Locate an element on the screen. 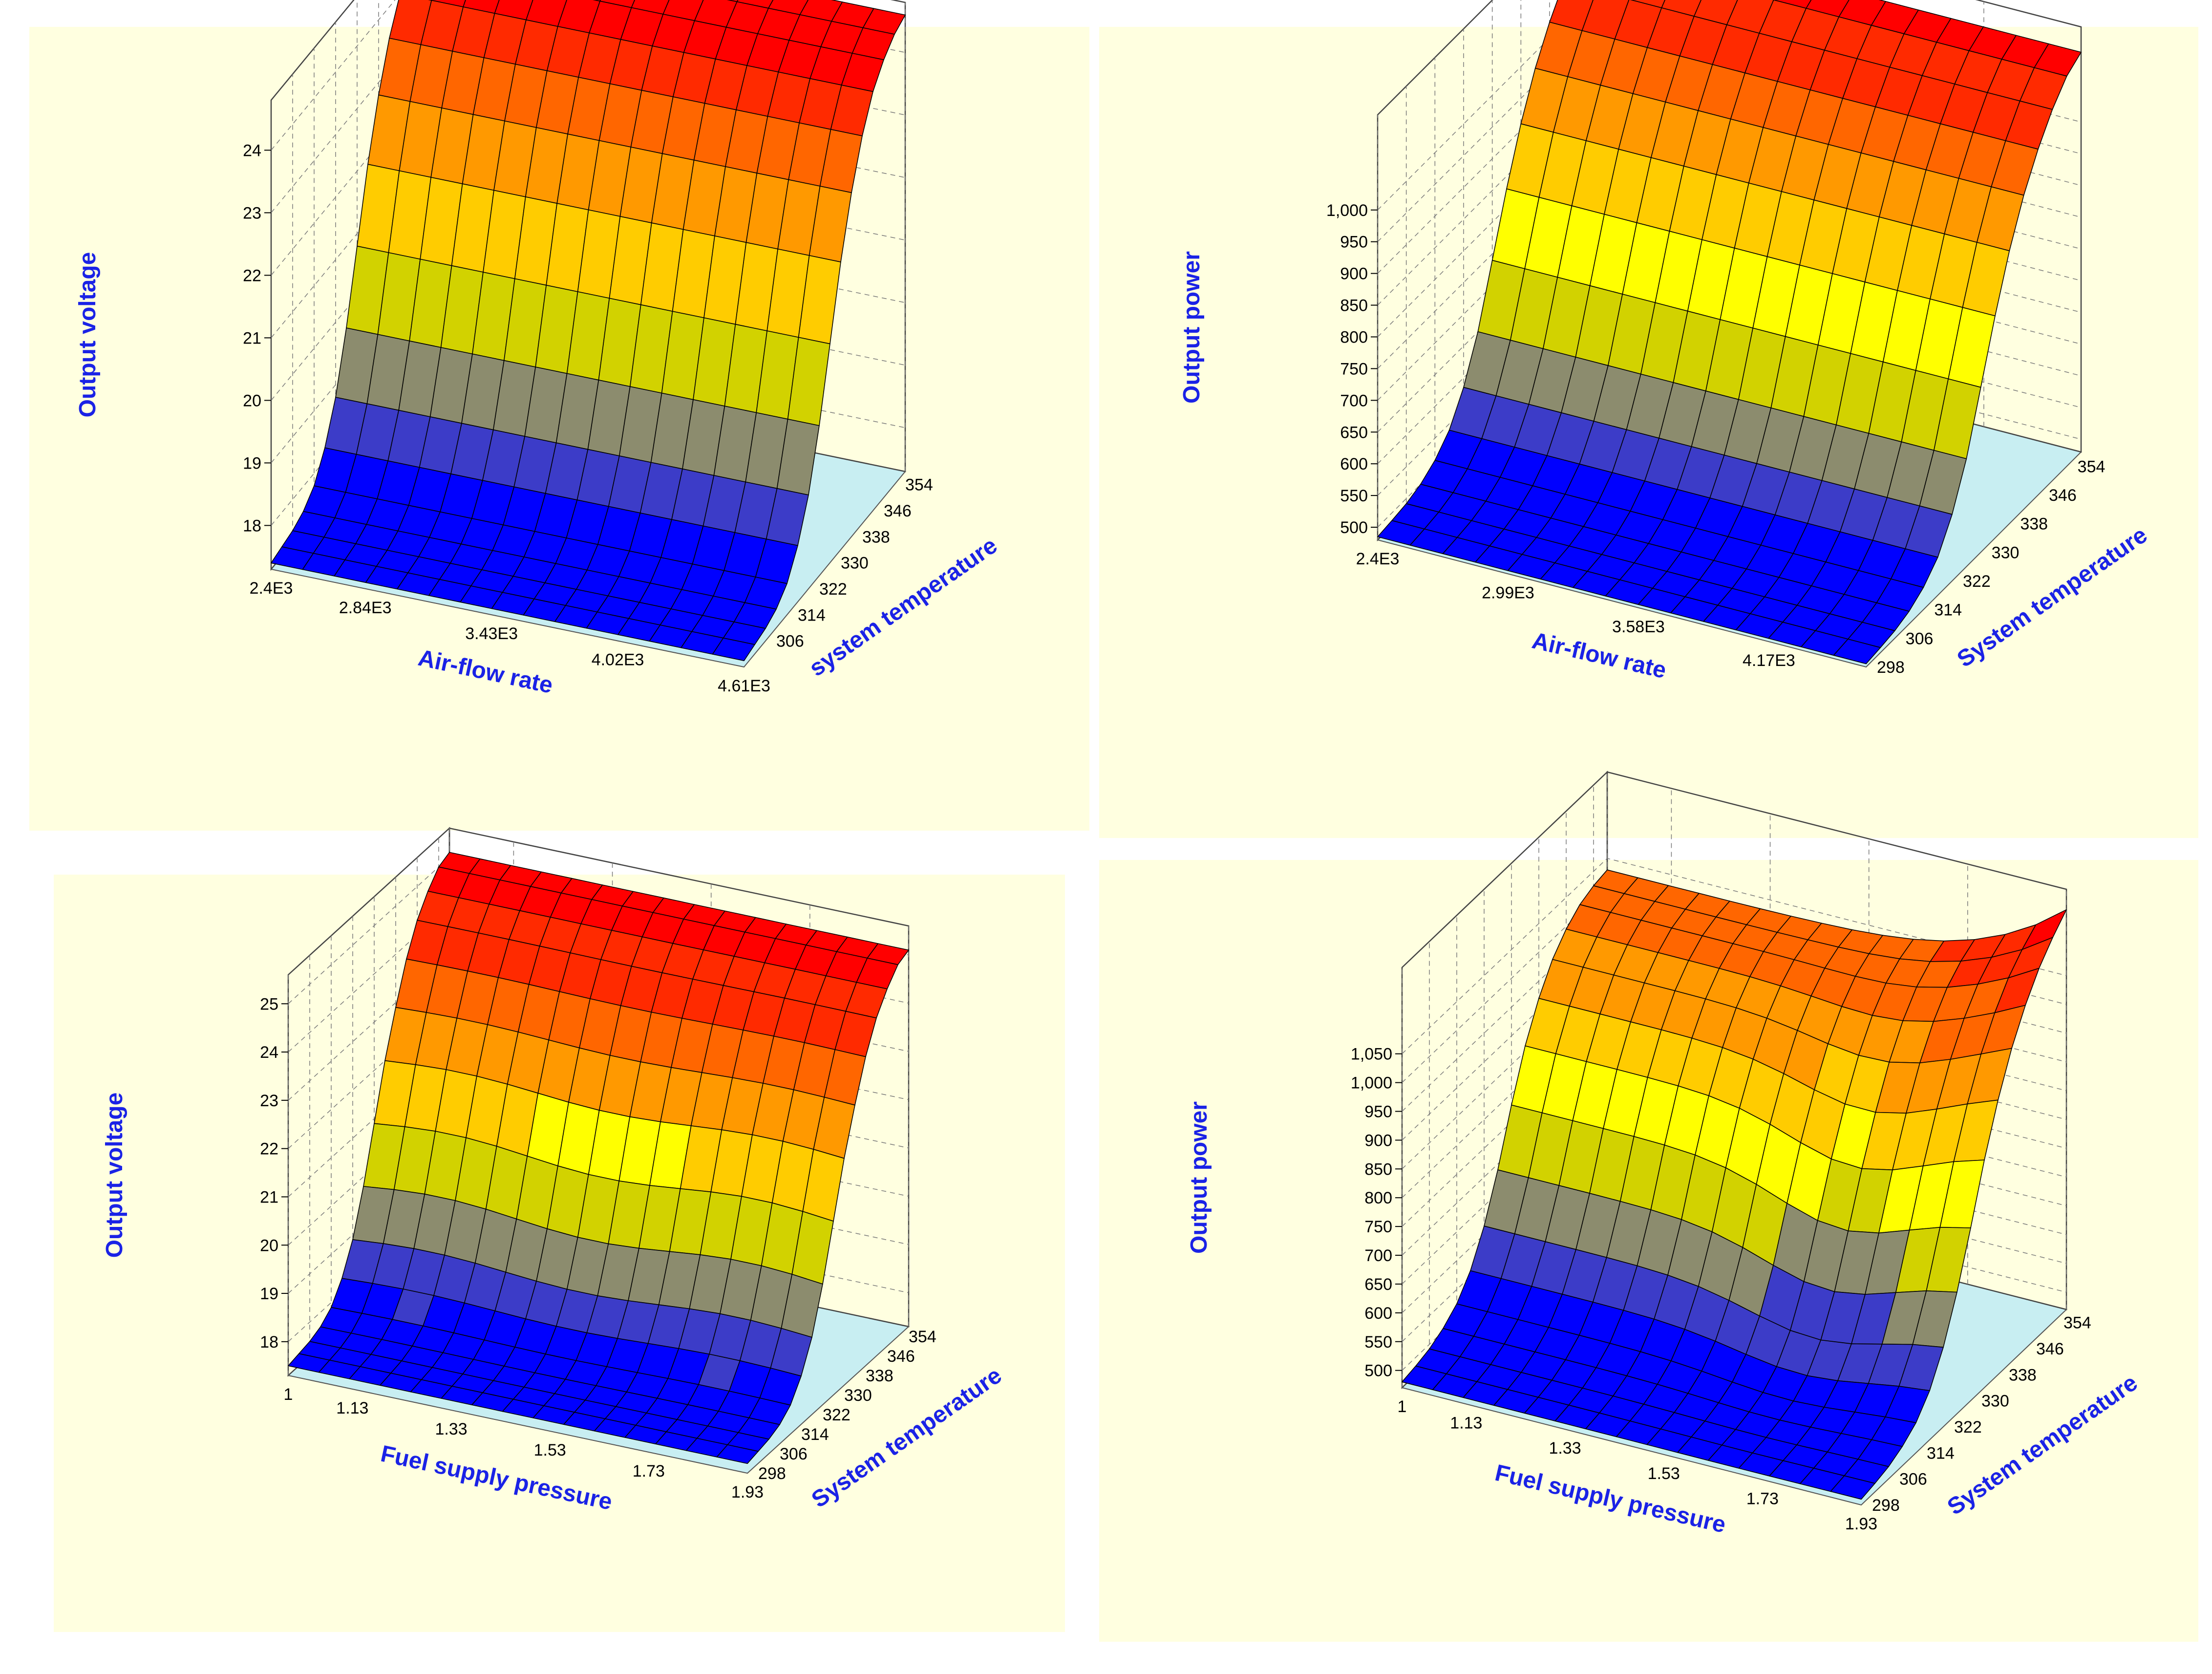 The image size is (2212, 1674). x-tick-label: 2.99E3 is located at coordinates (1508, 593).